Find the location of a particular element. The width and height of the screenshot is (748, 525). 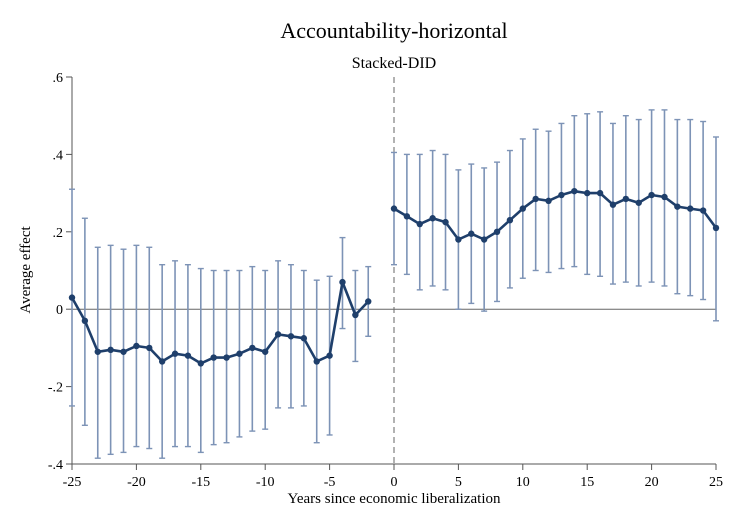

x-tick-label: 0 is located at coordinates (394, 482).